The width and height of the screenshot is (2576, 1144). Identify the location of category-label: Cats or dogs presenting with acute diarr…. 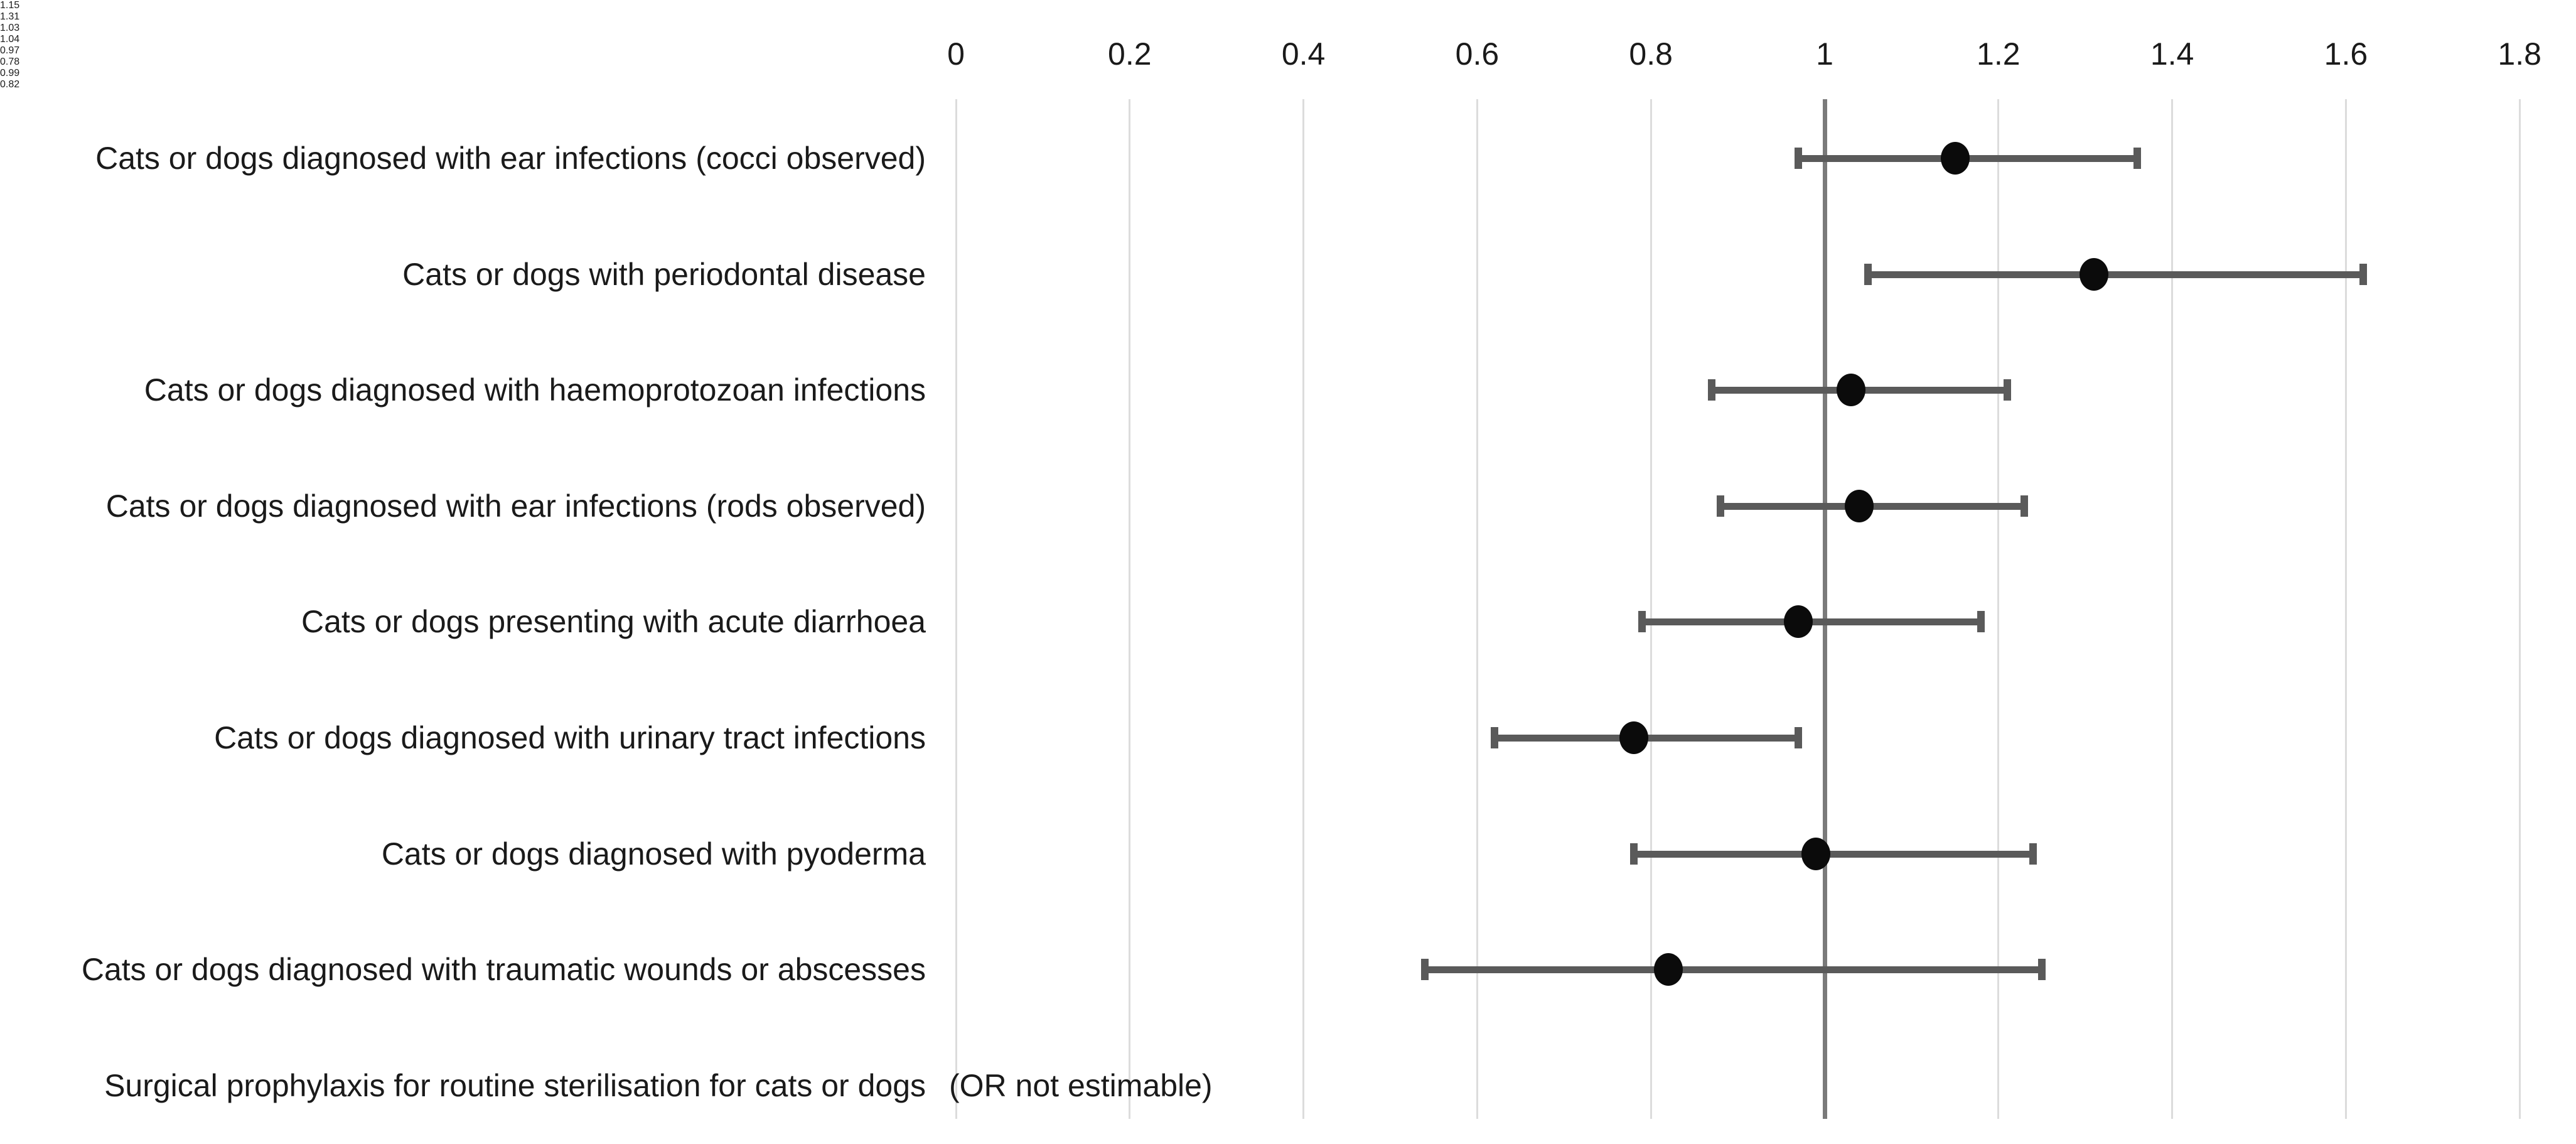
(613, 621).